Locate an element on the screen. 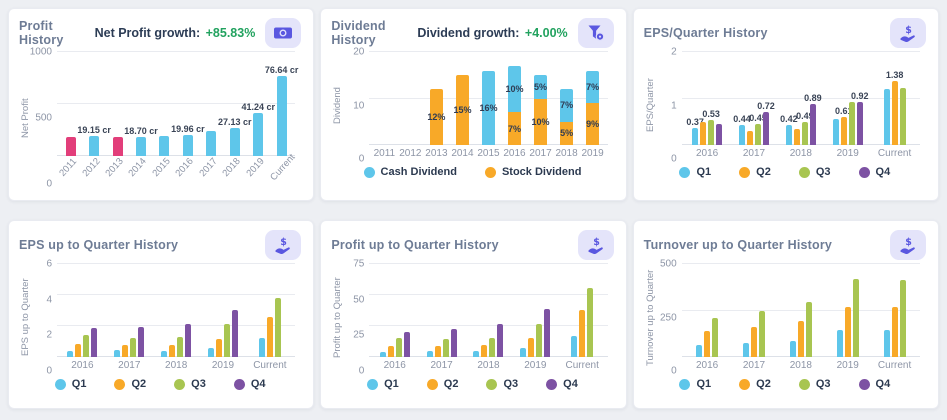  legend-item-stock-dividend: Stock Dividend is located at coordinates (532, 172).